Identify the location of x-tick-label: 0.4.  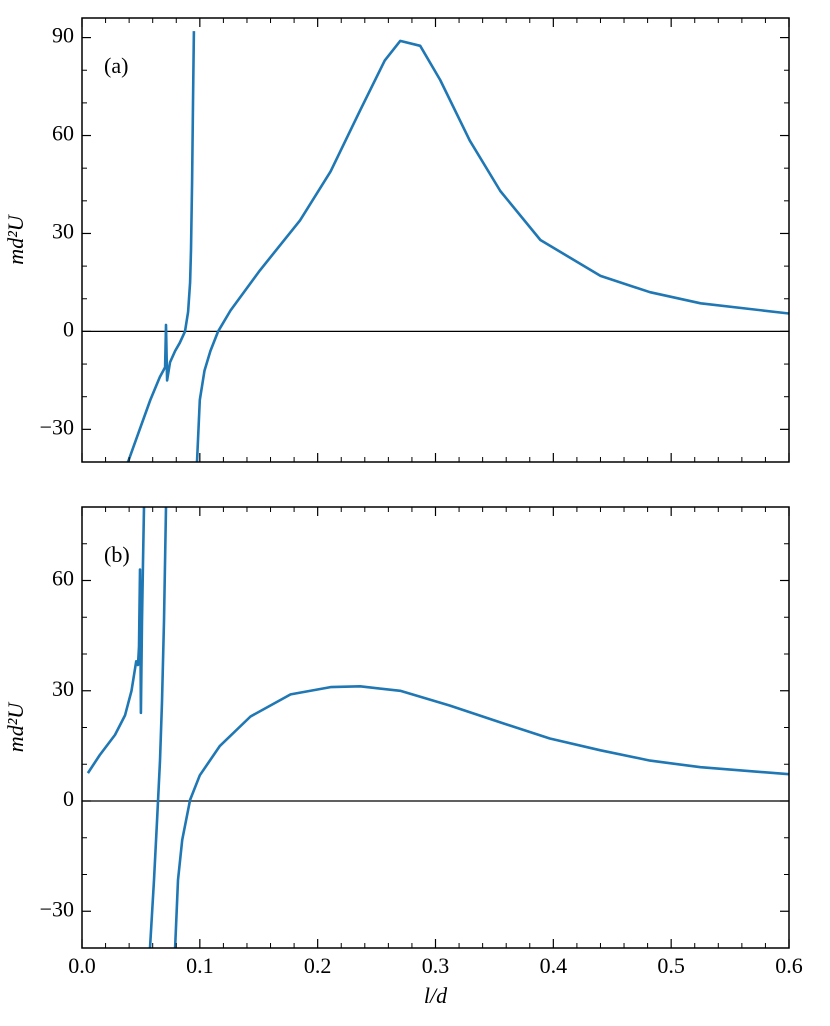
(554, 965).